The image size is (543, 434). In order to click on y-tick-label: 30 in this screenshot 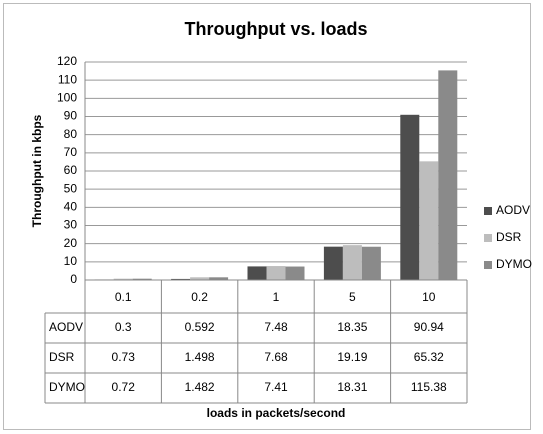, I will do `click(71, 225)`.